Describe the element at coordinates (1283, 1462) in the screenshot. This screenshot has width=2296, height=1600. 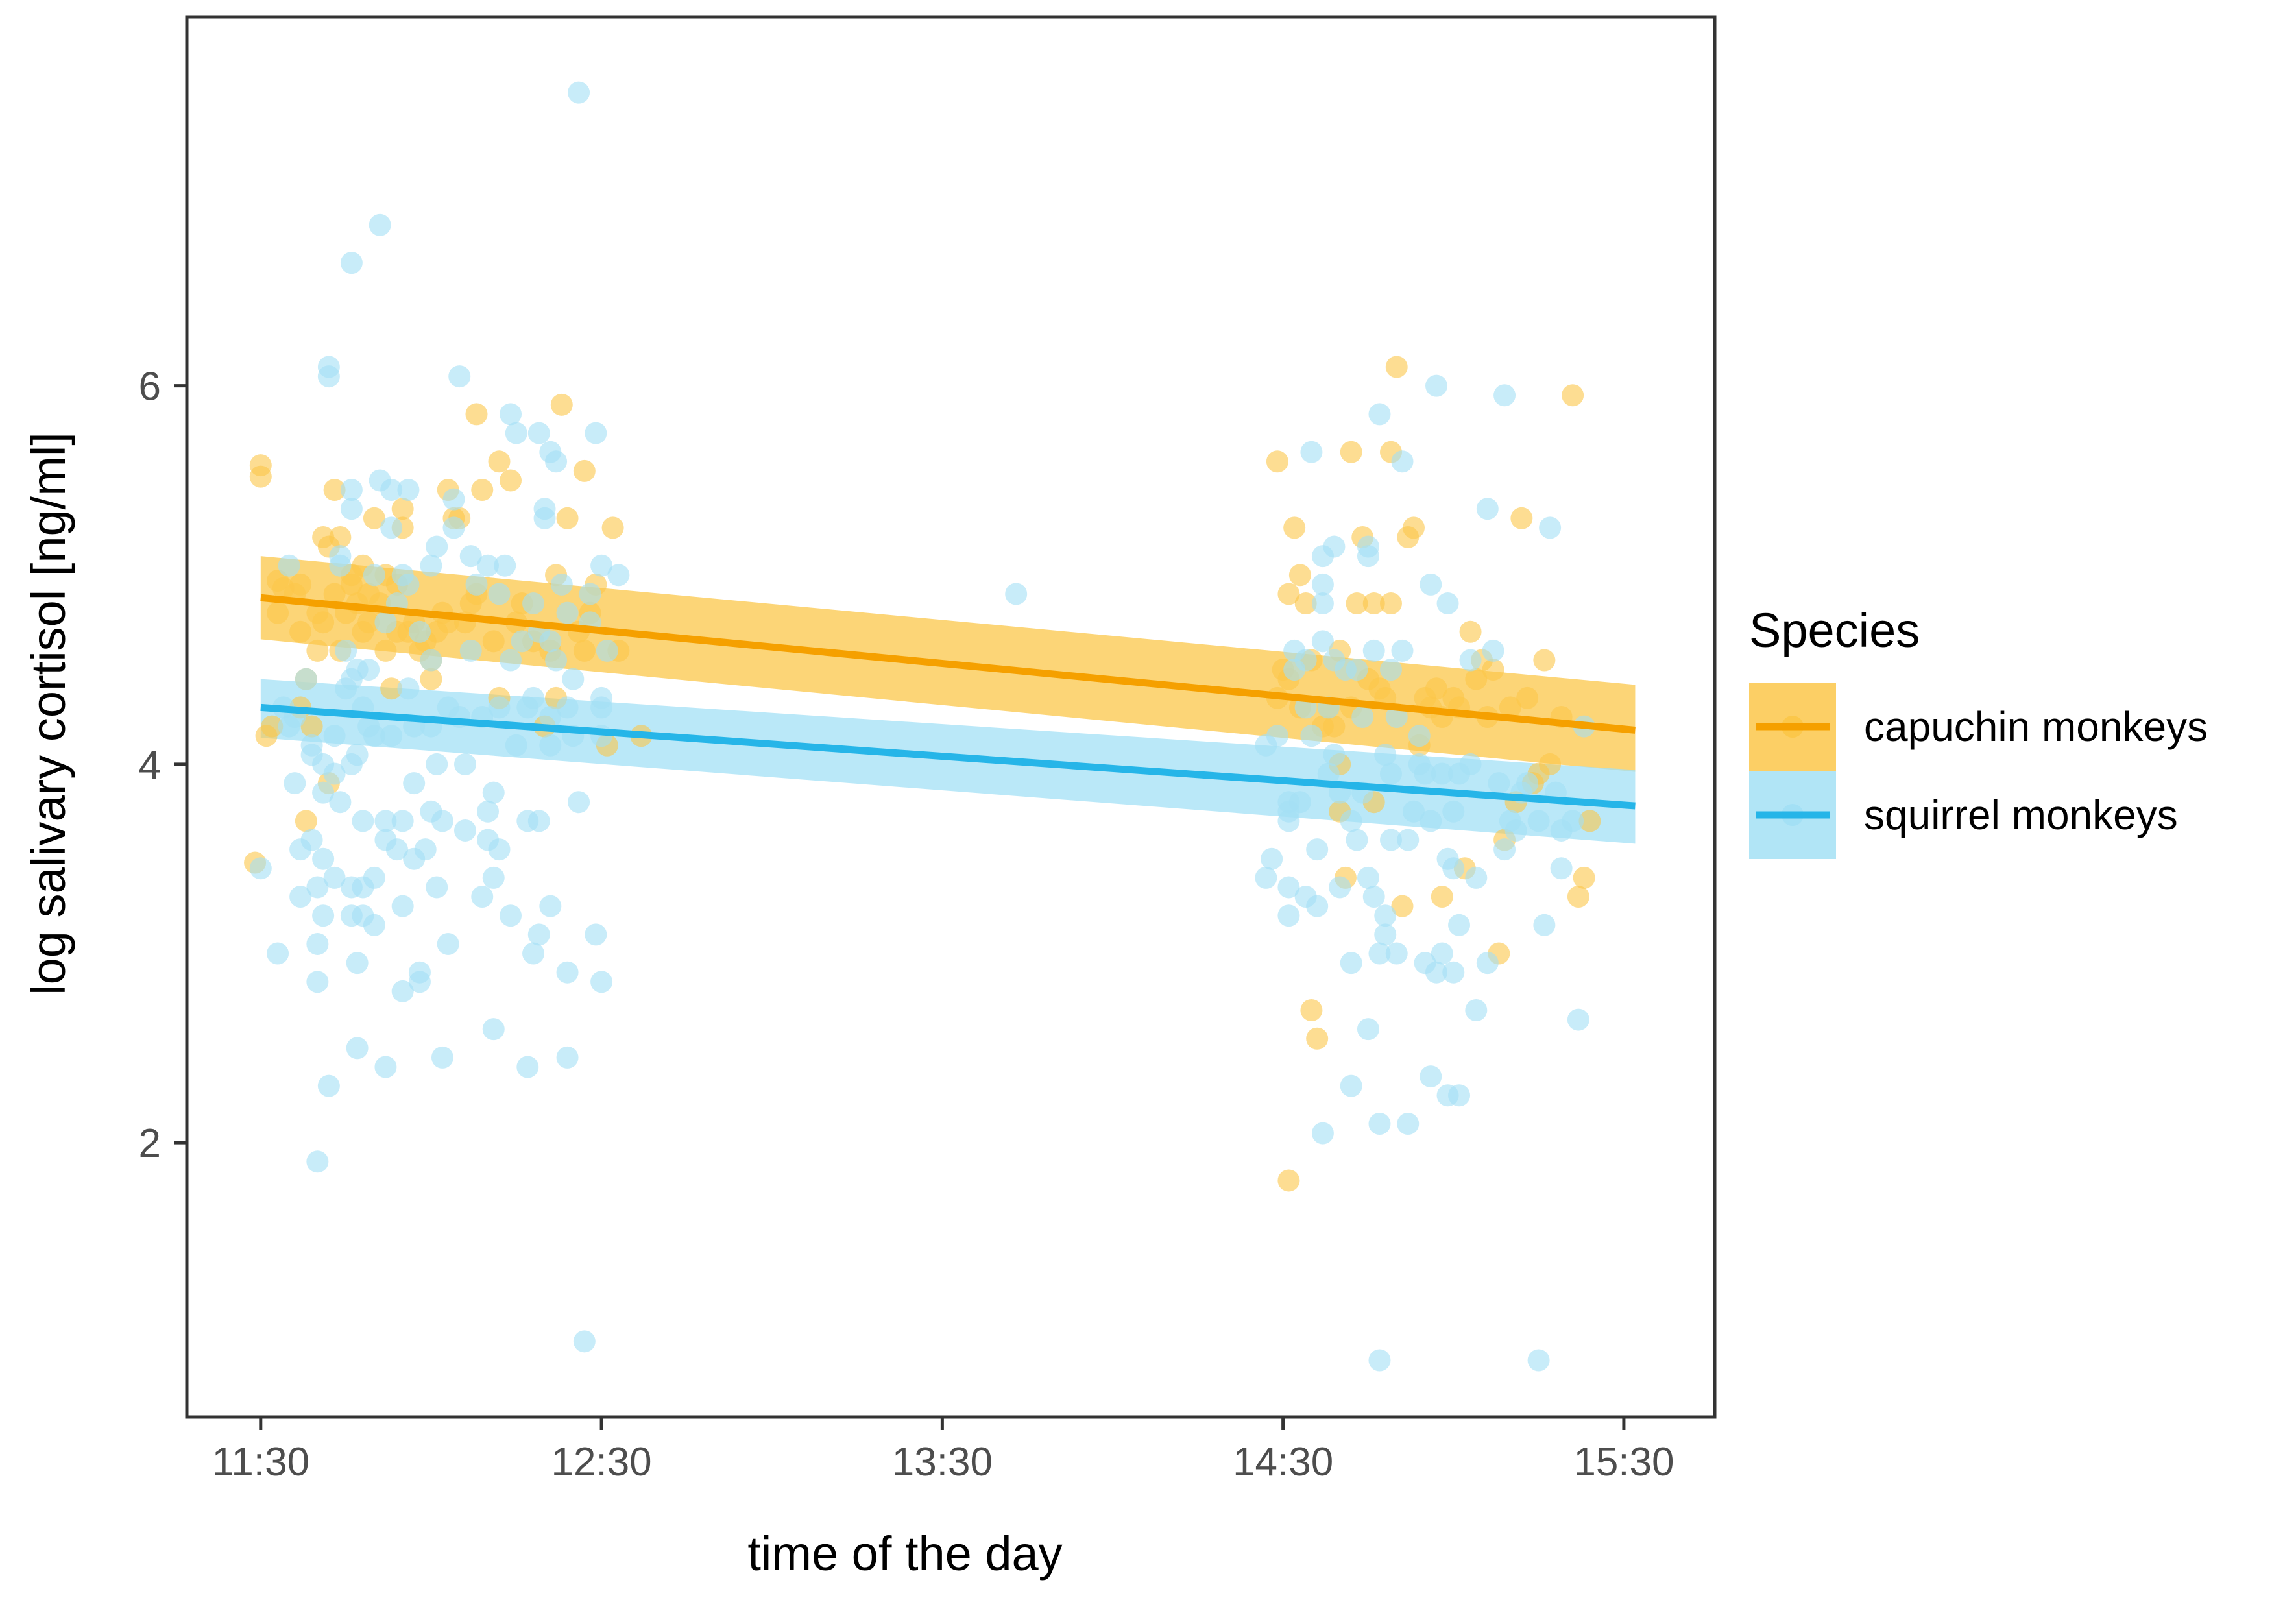
I see `x-tick-label: 14:30` at that location.